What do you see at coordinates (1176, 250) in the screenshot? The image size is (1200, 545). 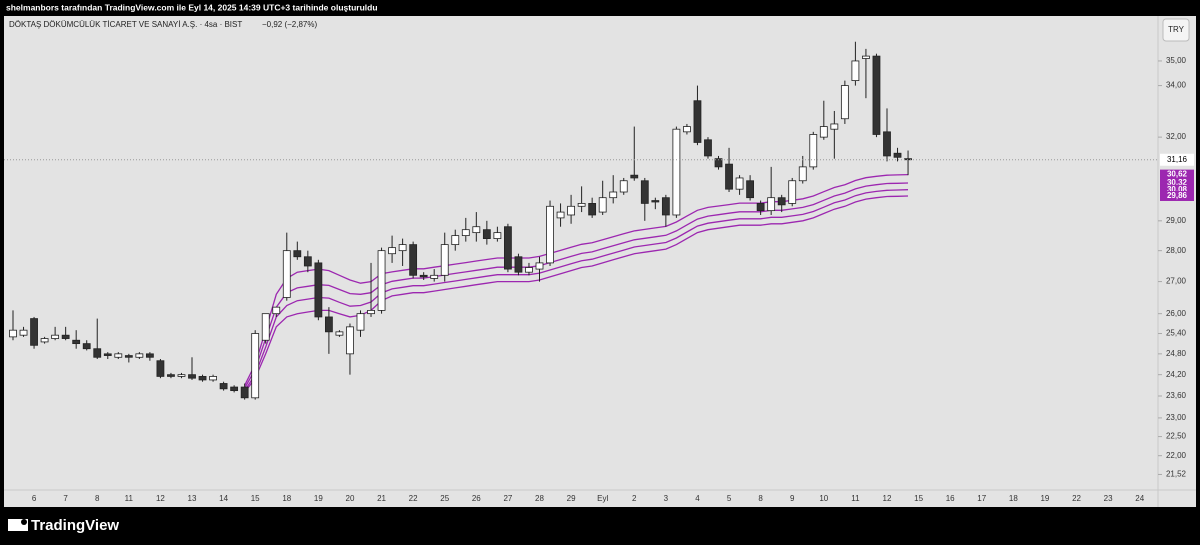 I see `y-tick-label: 28,00` at bounding box center [1176, 250].